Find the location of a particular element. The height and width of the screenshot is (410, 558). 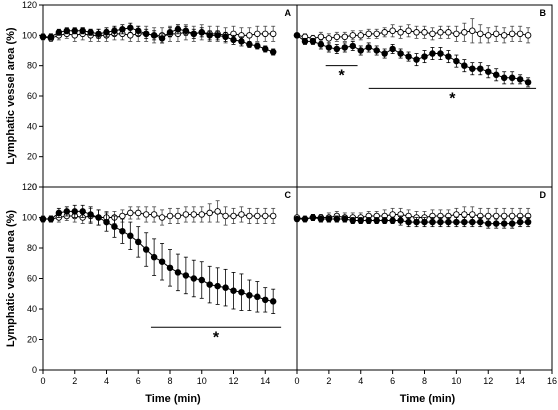

x-axis-label: Time (min) is located at coordinates (428, 399).